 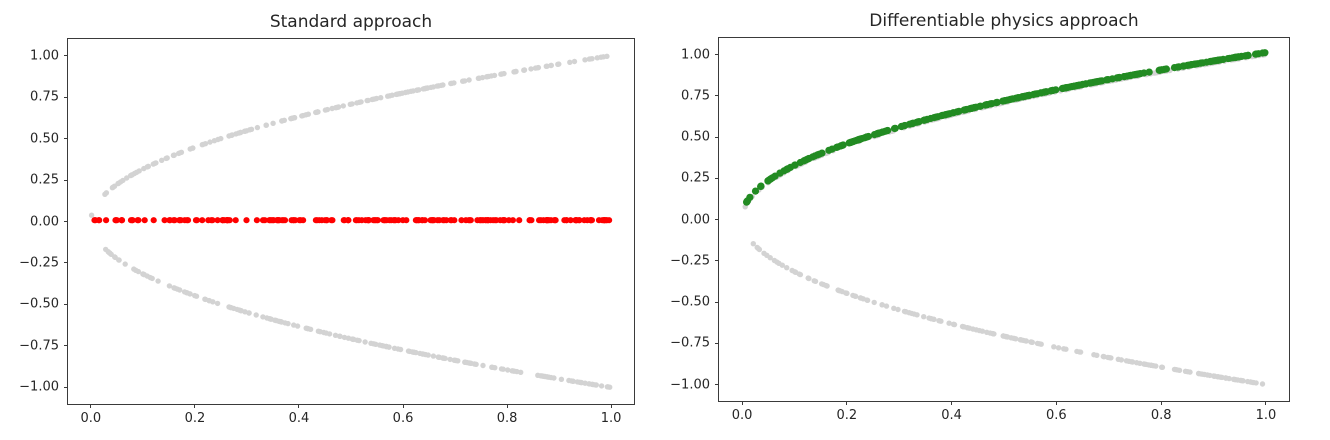 What do you see at coordinates (1006, 127) in the screenshot?
I see `nn-prediction-physics` at bounding box center [1006, 127].